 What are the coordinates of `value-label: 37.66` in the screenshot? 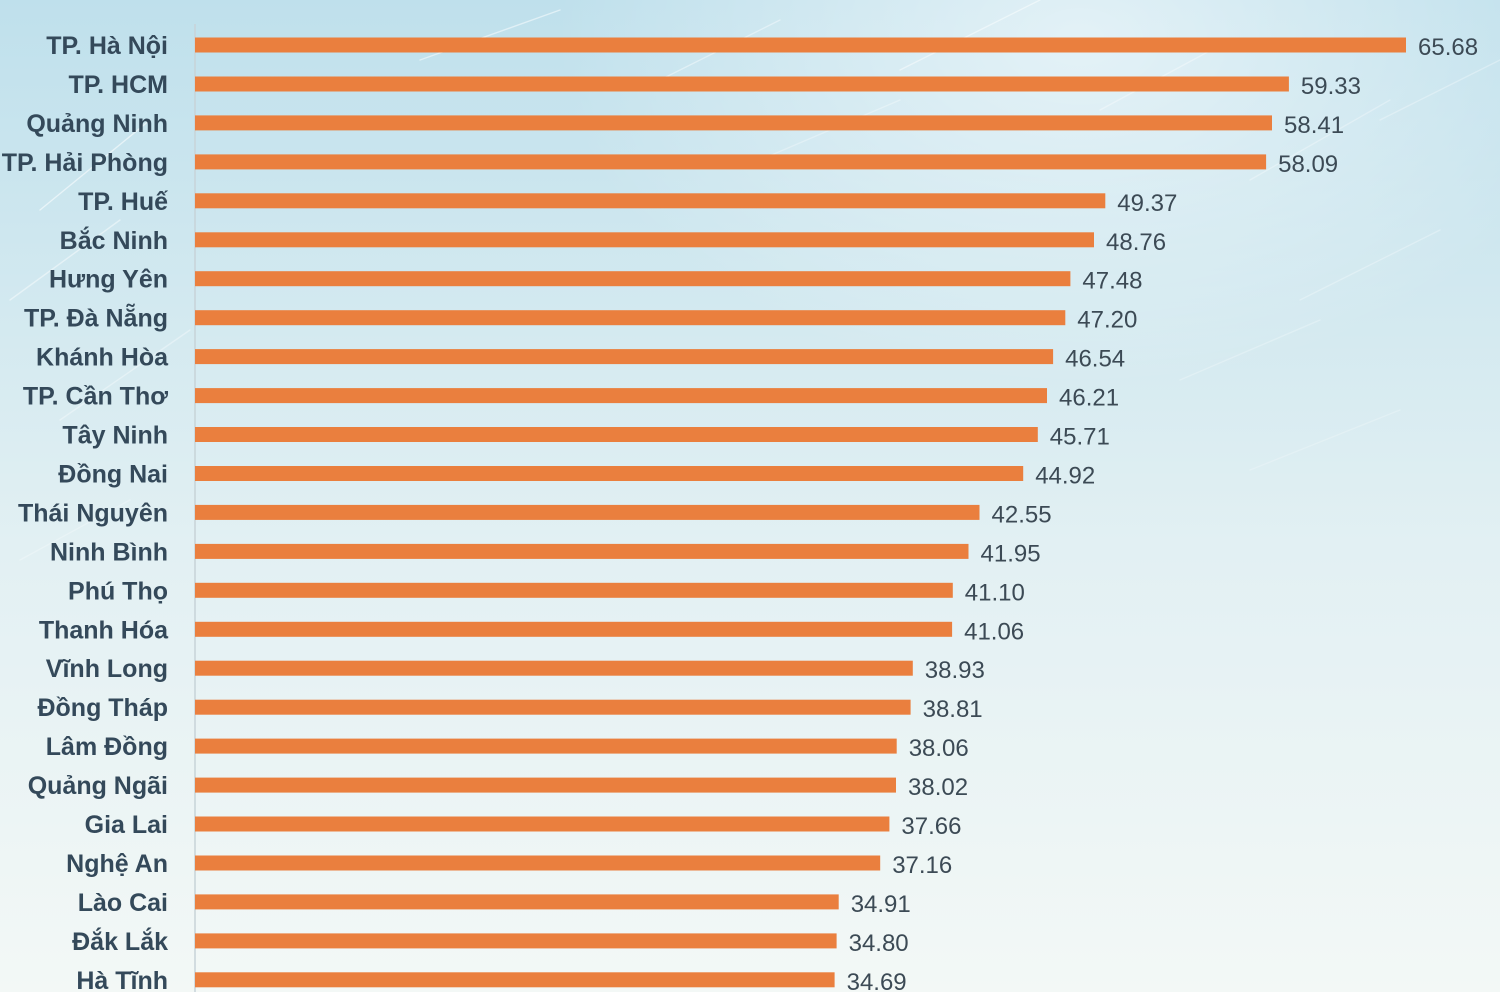 It's located at (931, 826).